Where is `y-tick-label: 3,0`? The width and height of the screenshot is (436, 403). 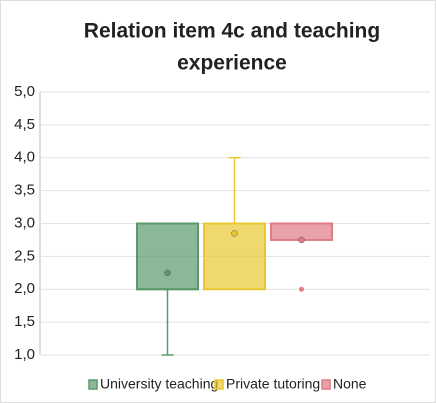 y-tick-label: 3,0 is located at coordinates (24, 222).